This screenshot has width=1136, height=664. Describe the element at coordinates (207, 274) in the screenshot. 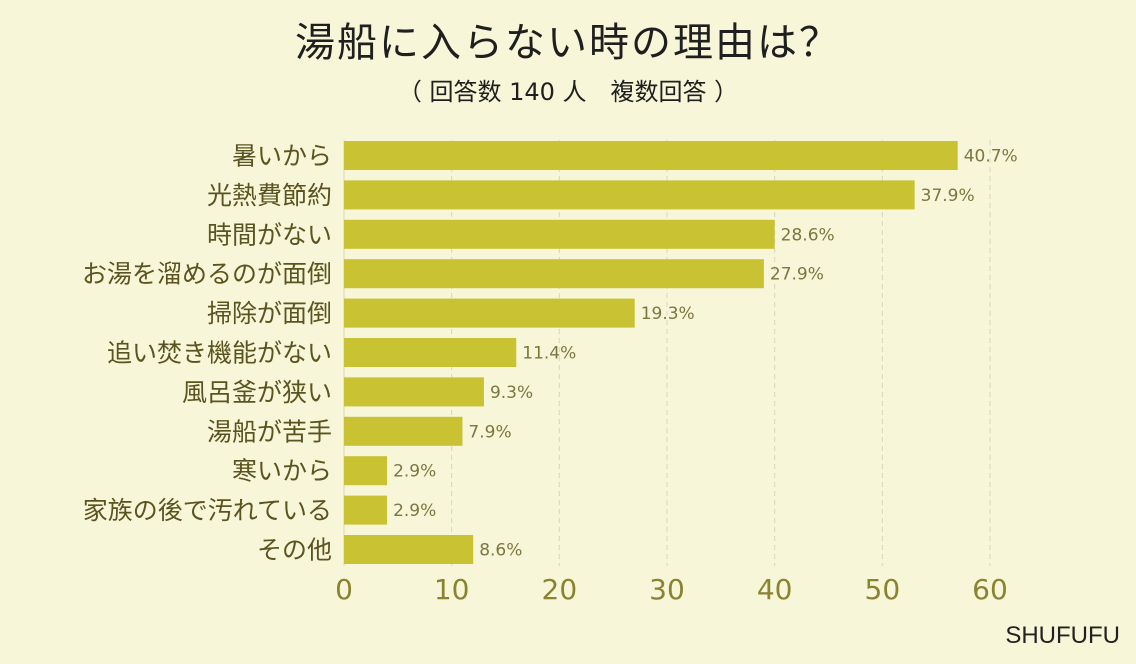

I see `category-label: お湯を溜めるのが面倒` at that location.